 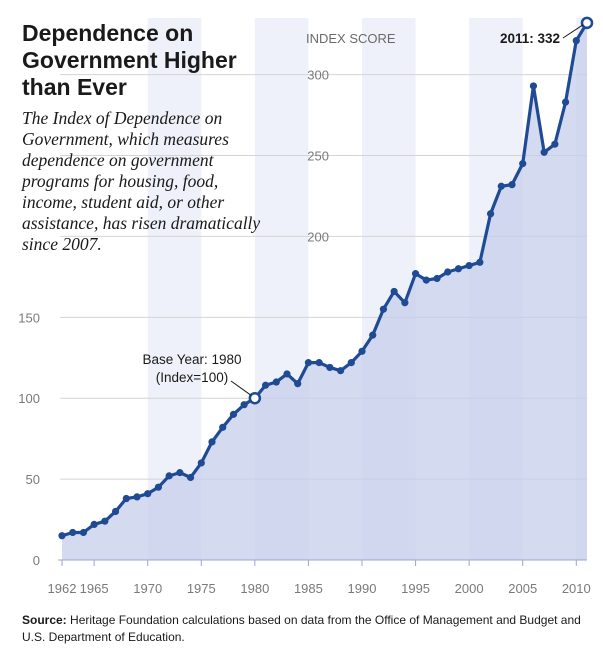 I want to click on x-tick-label: 1980, so click(x=254, y=588).